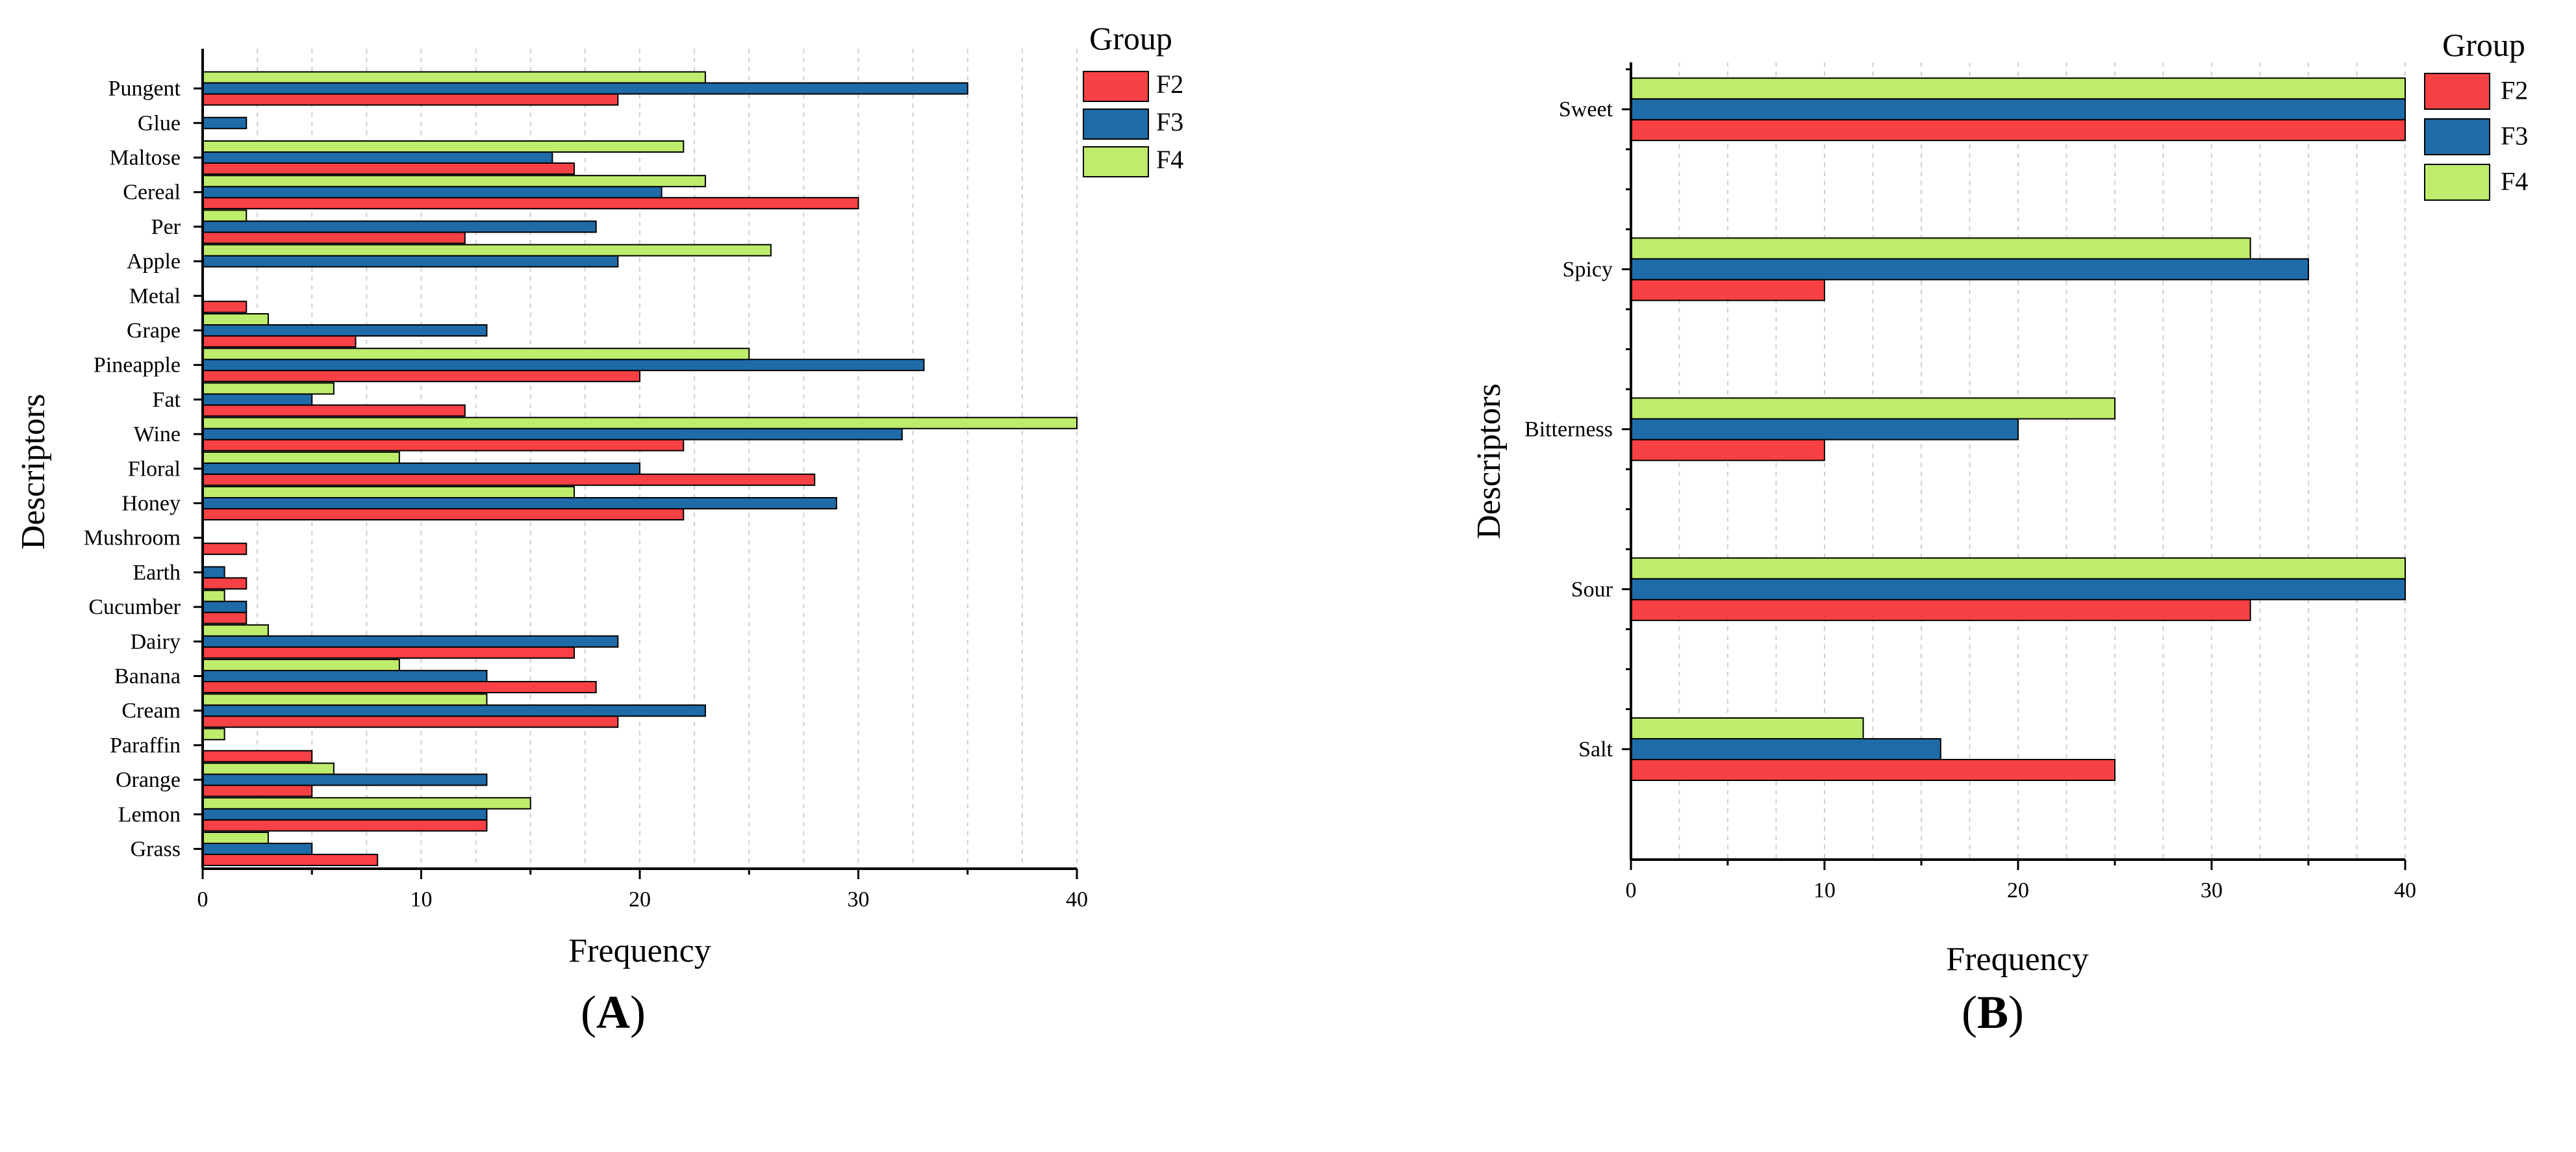  What do you see at coordinates (151, 711) in the screenshot?
I see `category-label: Cream` at bounding box center [151, 711].